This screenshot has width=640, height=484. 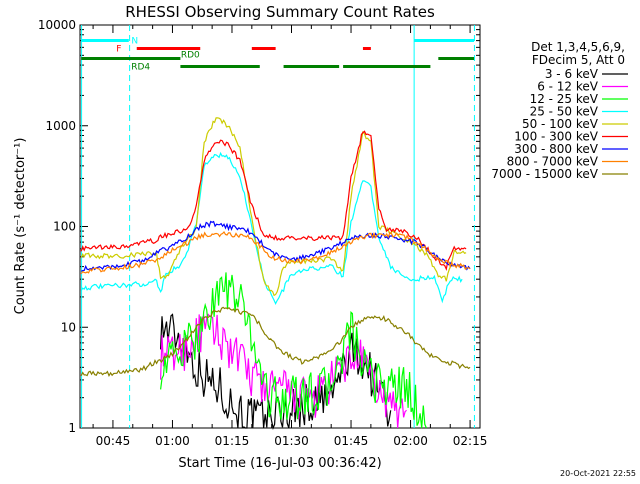 What do you see at coordinates (172, 441) in the screenshot?
I see `x-tick-label: 01:00` at bounding box center [172, 441].